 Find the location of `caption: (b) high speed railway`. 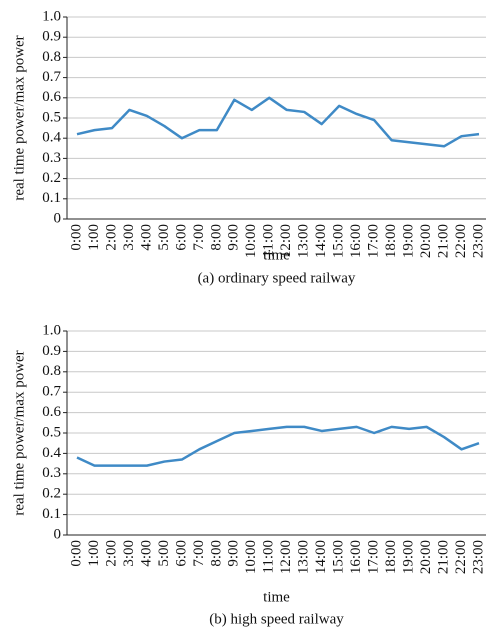

caption: (b) high speed railway is located at coordinates (276, 619).